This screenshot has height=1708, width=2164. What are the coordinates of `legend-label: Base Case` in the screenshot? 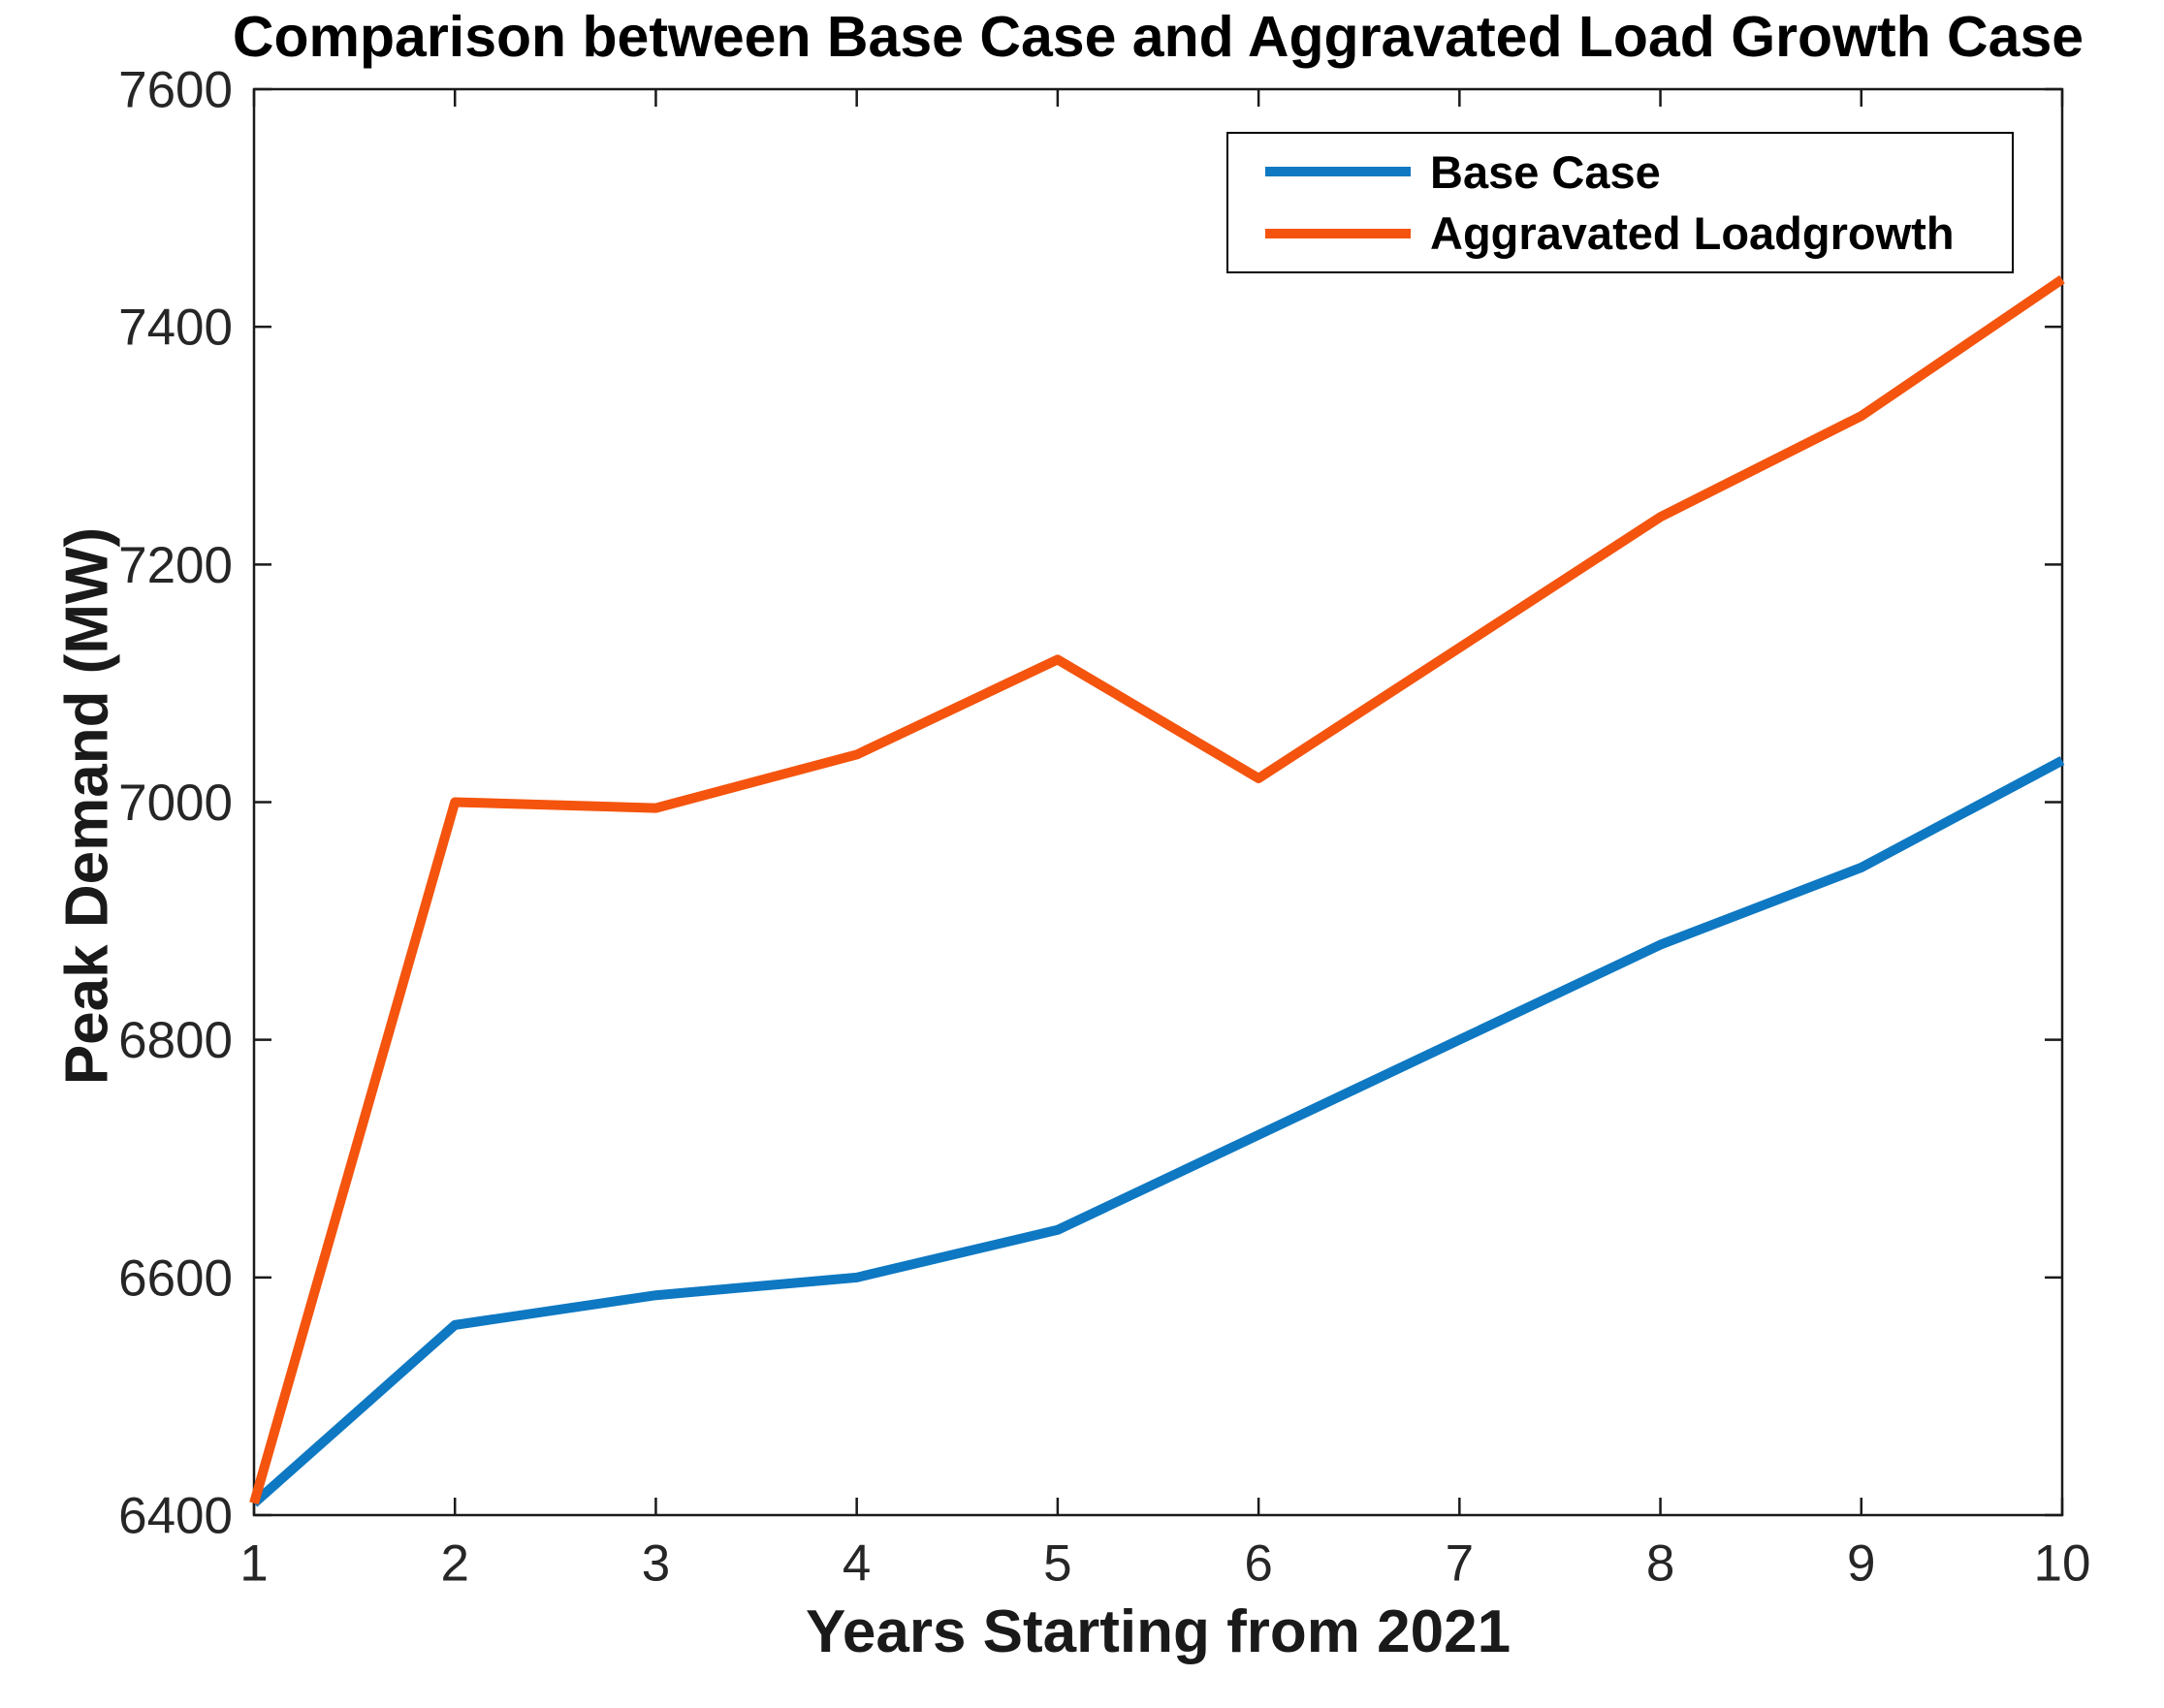 It's located at (1545, 171).